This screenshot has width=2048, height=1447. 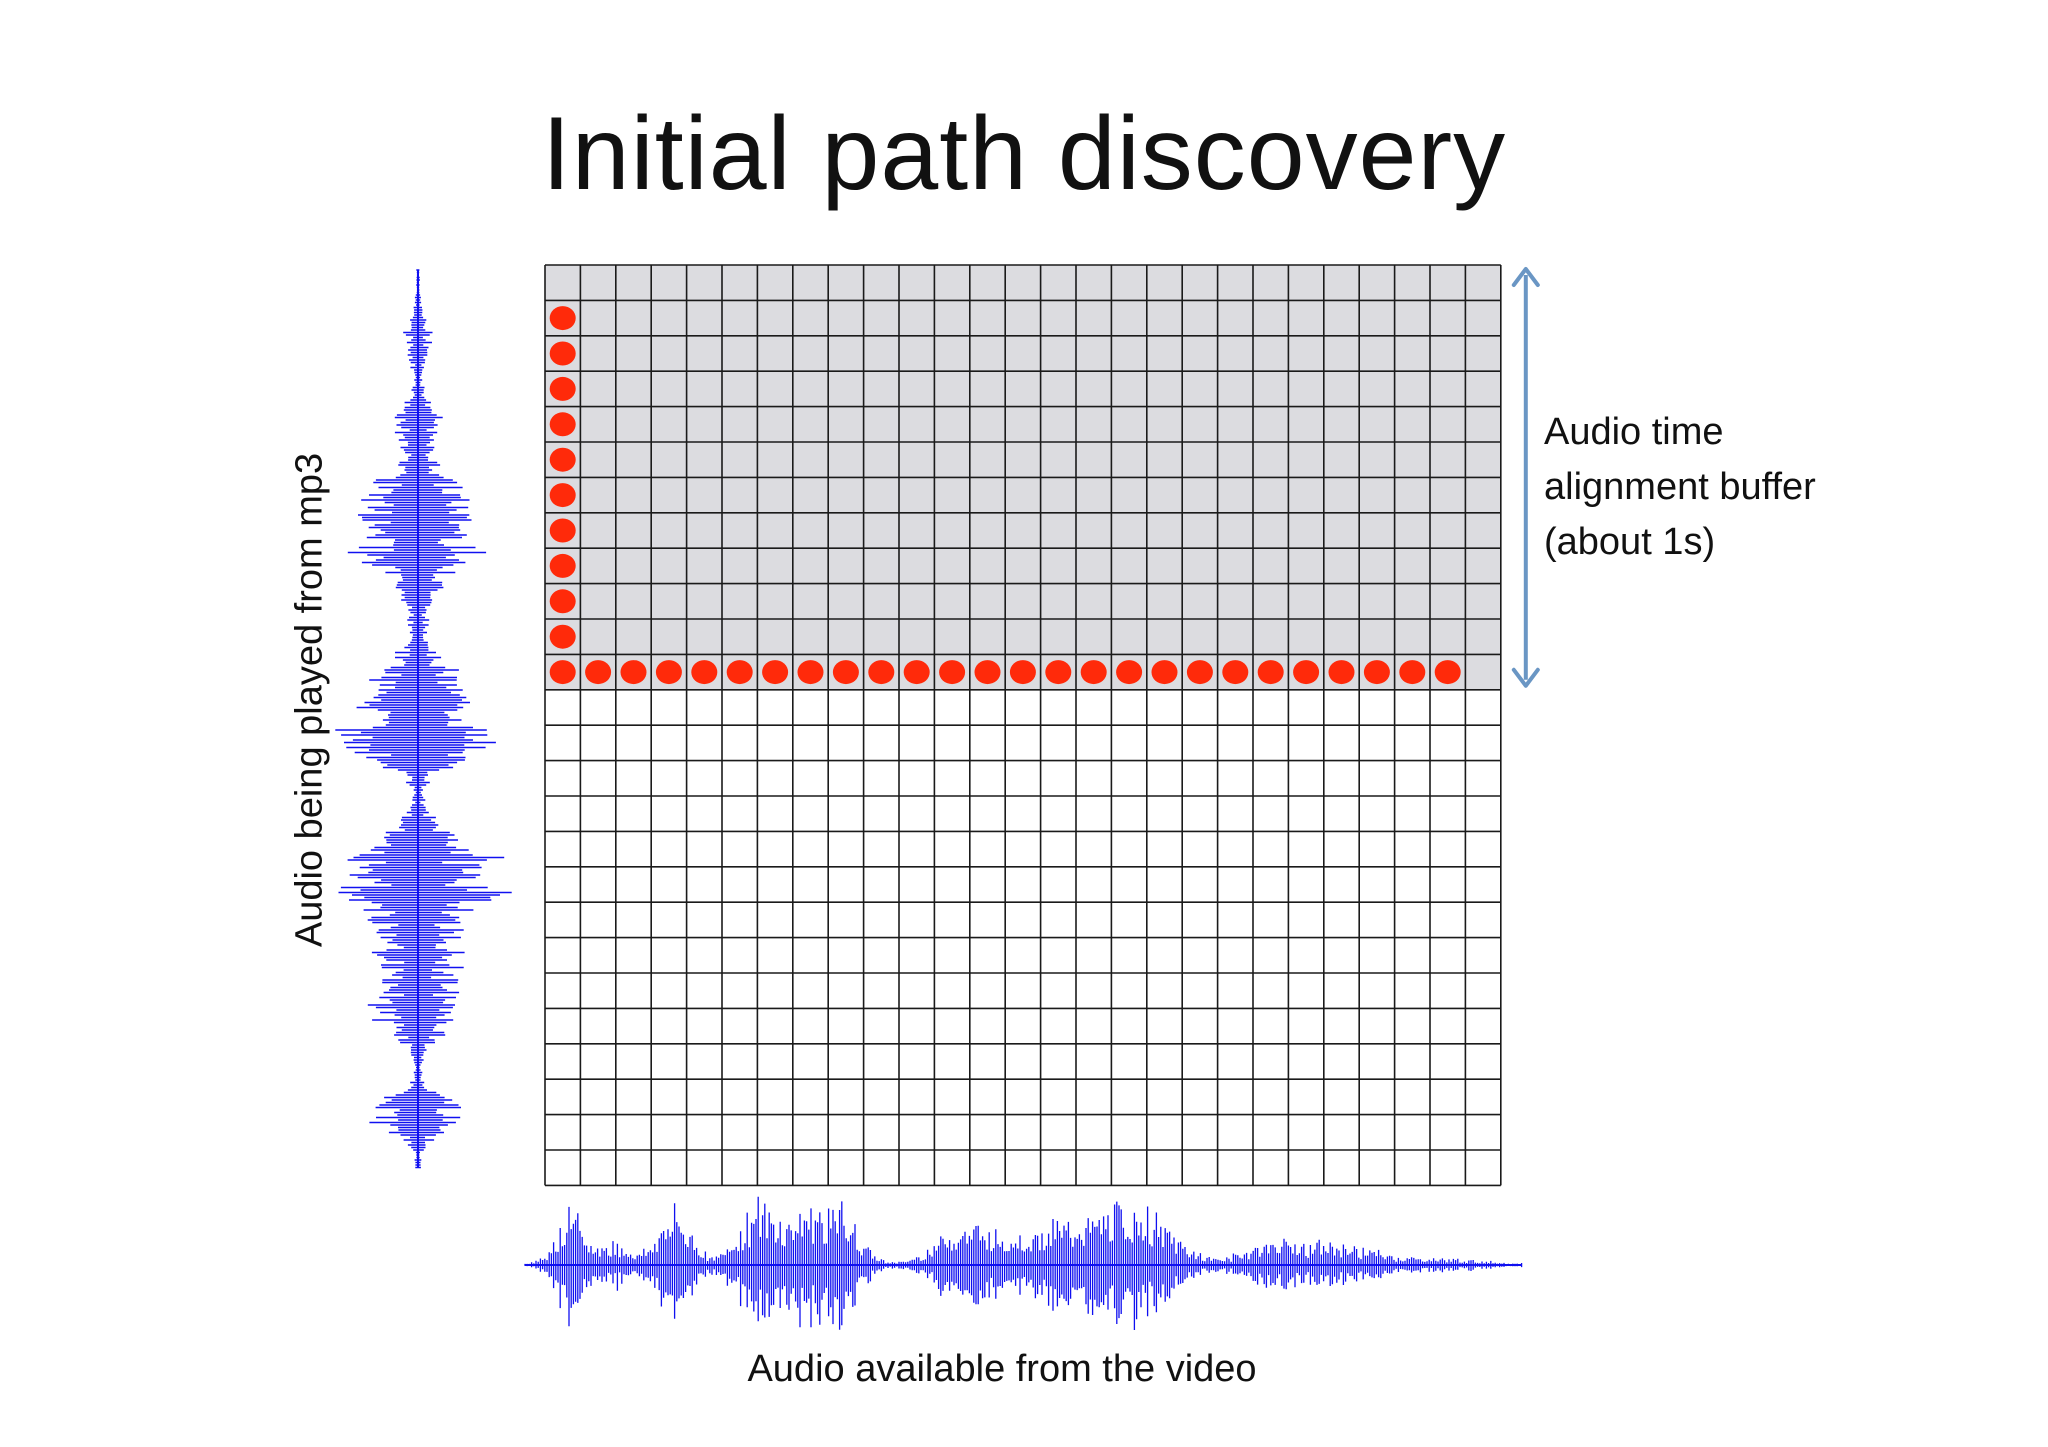 What do you see at coordinates (1525, 477) in the screenshot?
I see `buffer-height-arrow` at bounding box center [1525, 477].